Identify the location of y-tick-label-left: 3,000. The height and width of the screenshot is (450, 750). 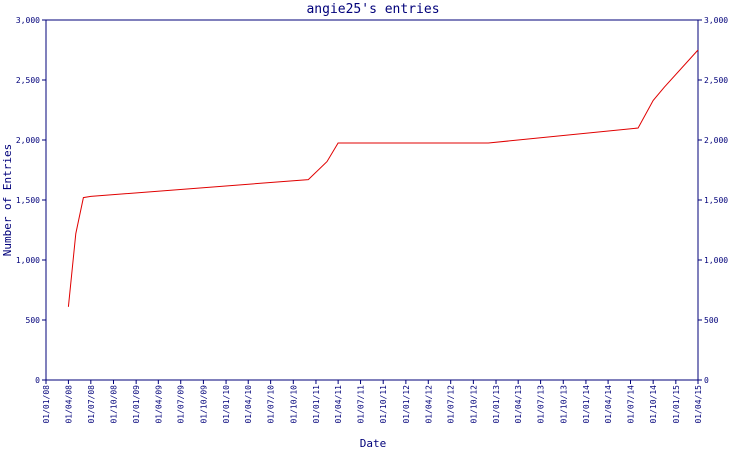
(28, 20).